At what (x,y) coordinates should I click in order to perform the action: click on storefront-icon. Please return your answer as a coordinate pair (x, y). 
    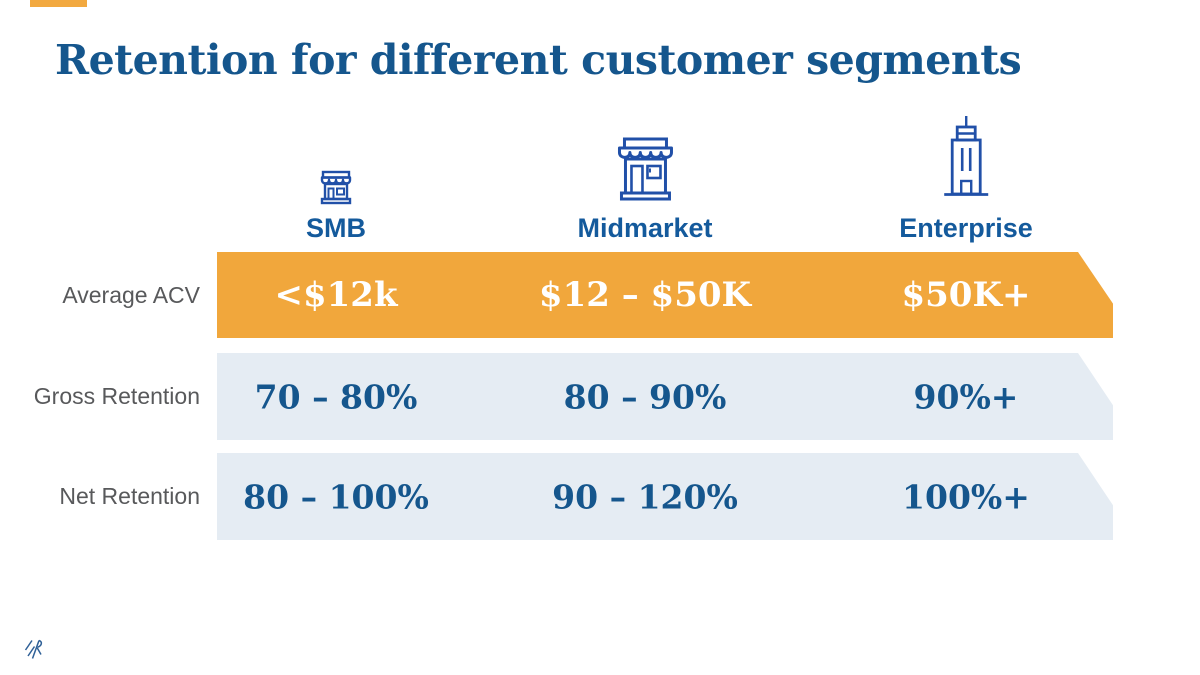
    Looking at the image, I should click on (645, 169).